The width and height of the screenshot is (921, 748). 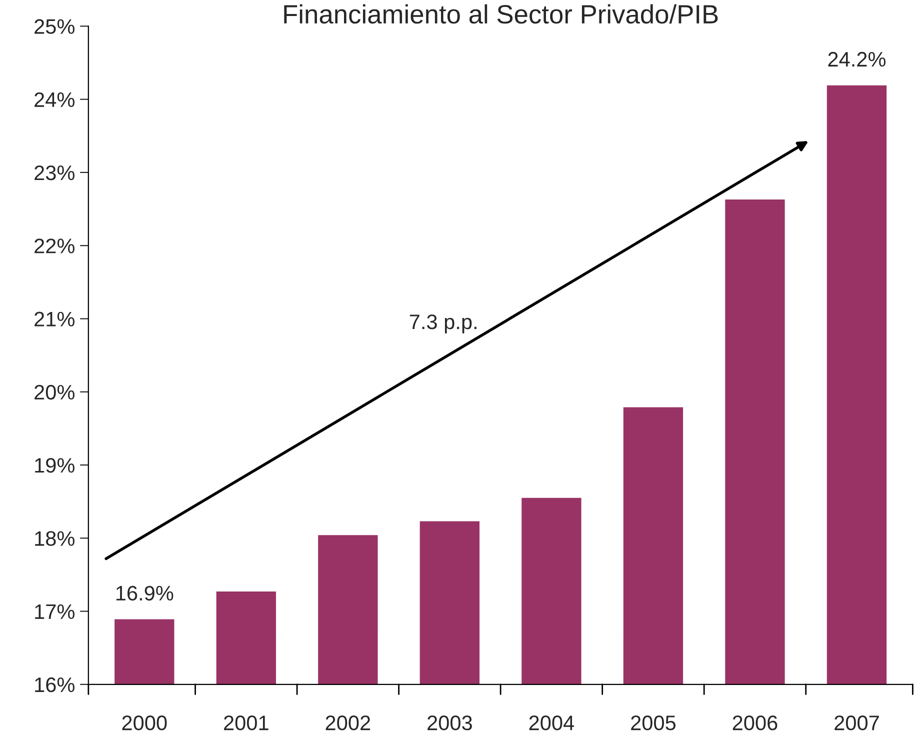 What do you see at coordinates (144, 723) in the screenshot?
I see `x-tick-label: 2000` at bounding box center [144, 723].